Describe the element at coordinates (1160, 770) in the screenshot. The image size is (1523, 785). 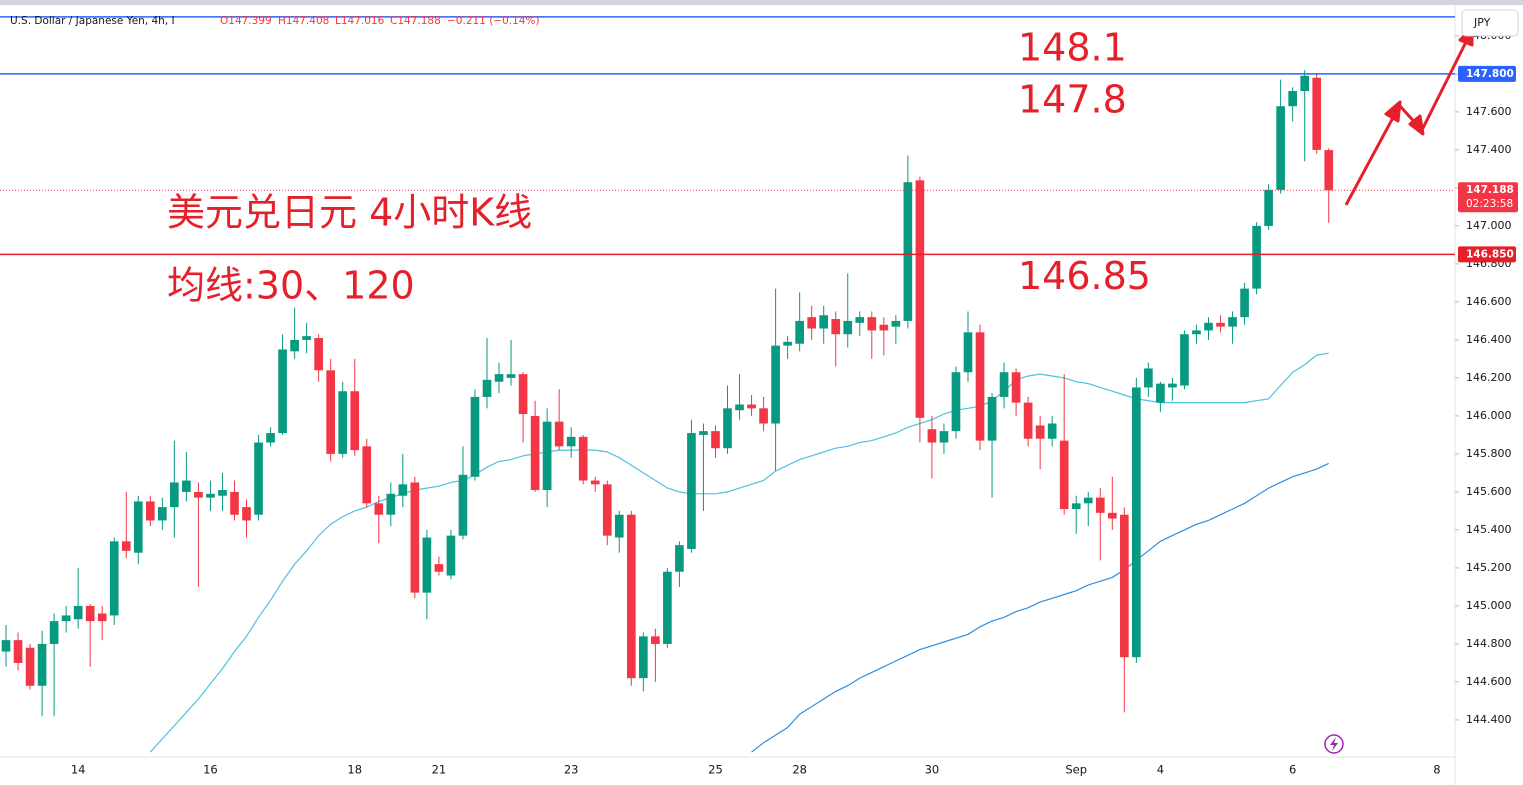
I see `x-tick-label: 4` at that location.